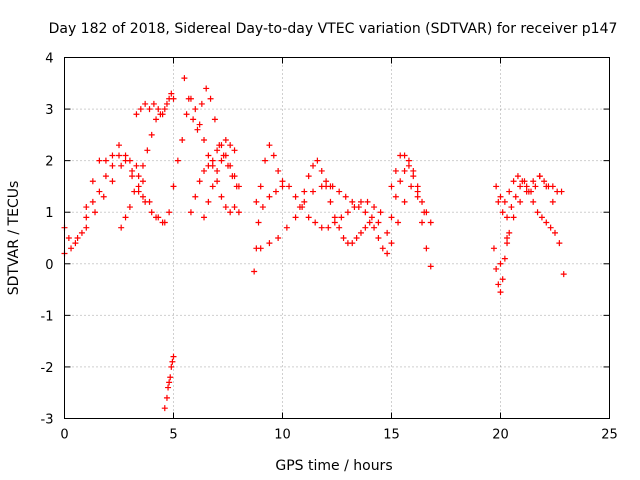 This screenshot has height=480, width=640. I want to click on y-tick-label: -3, so click(47, 420).